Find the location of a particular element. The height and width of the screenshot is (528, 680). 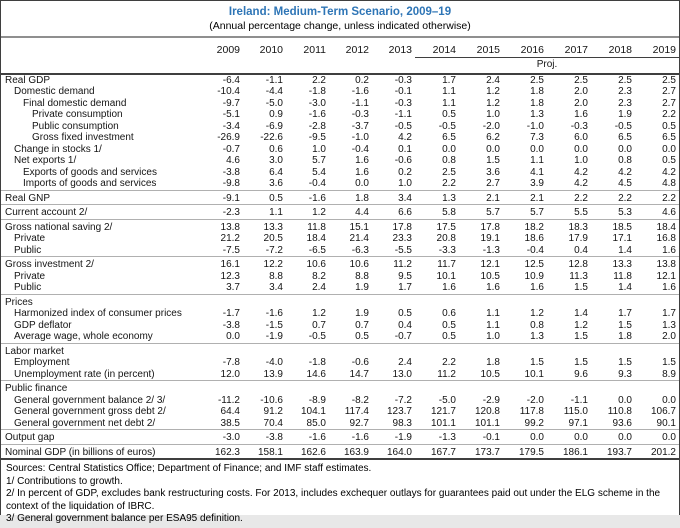

cell-value: 9.5 is located at coordinates (405, 276).